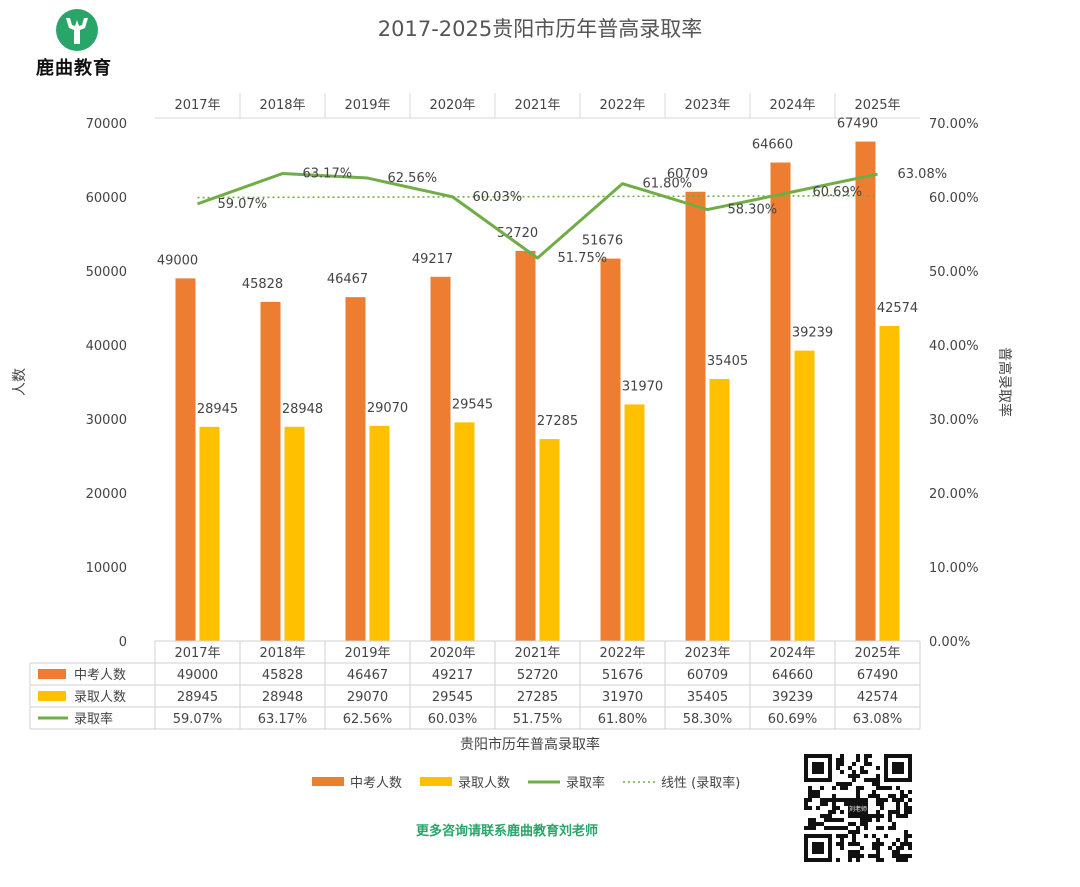 The width and height of the screenshot is (1080, 887). Describe the element at coordinates (328, 781) in the screenshot. I see `legend-key` at that location.